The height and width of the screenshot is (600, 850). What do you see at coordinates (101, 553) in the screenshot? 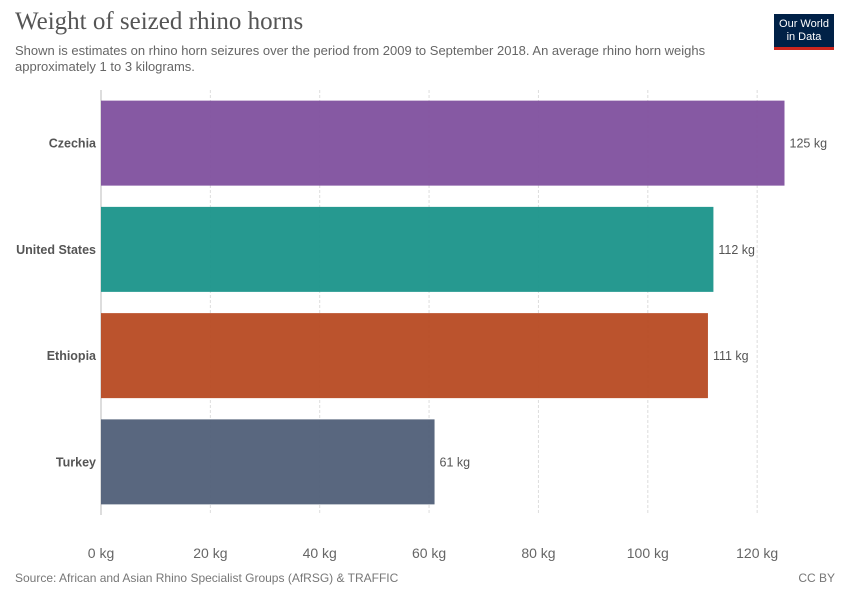
I see `x-tick-label: 0 kg` at bounding box center [101, 553].